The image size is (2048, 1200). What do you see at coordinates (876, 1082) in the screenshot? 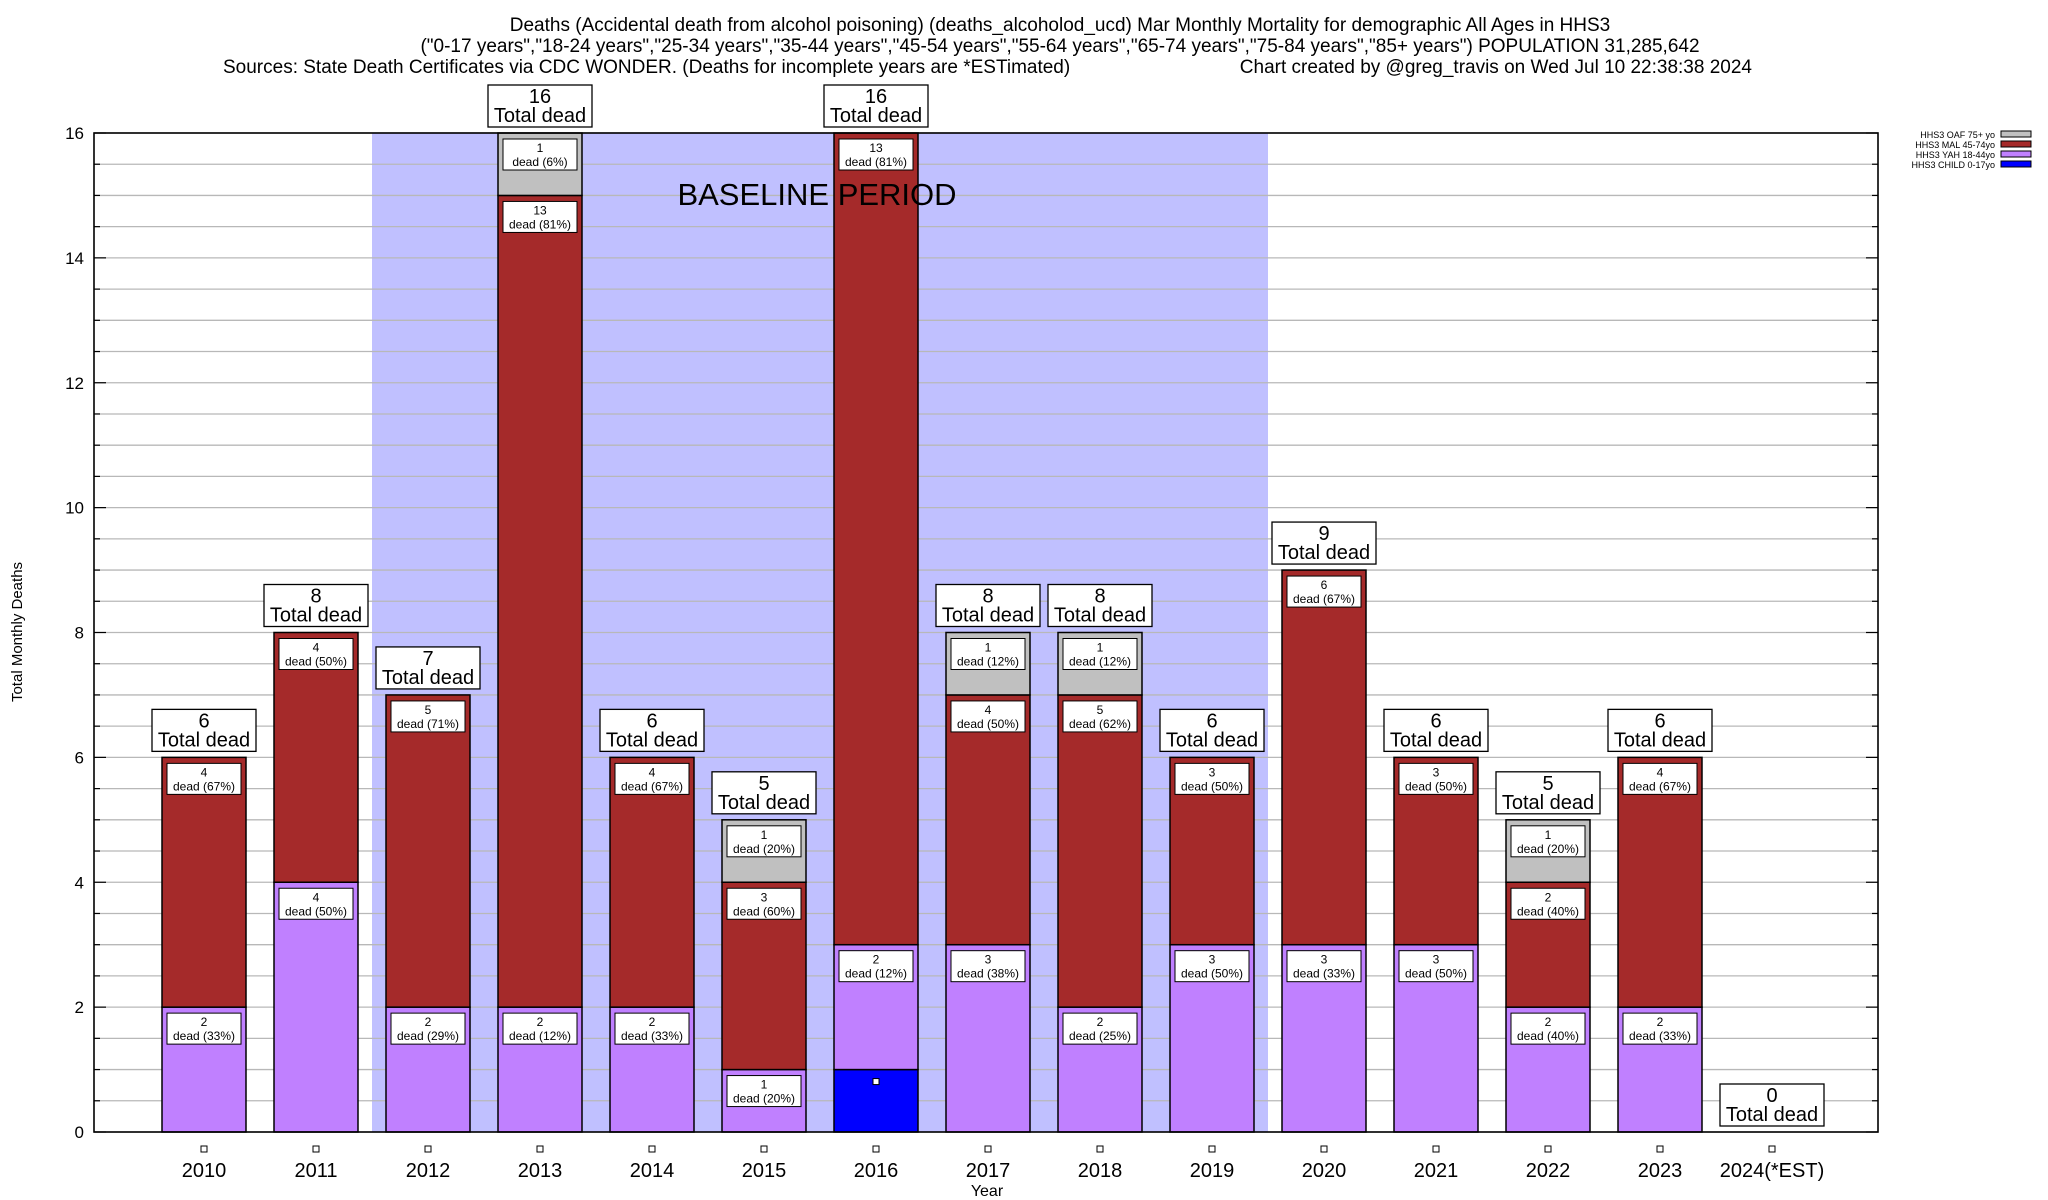
I see `segment-marker` at bounding box center [876, 1082].